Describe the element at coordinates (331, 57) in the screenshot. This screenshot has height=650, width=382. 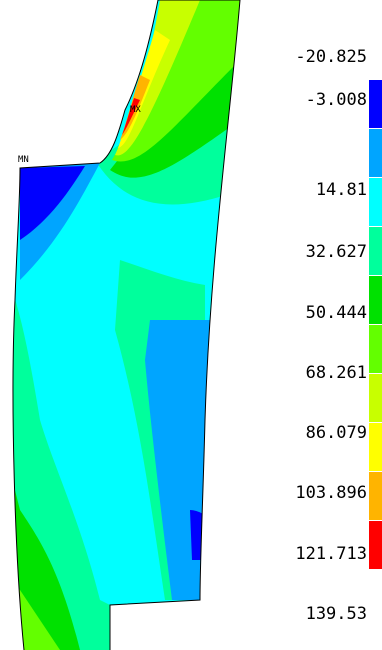
I see `legend-value-label: -20.825` at that location.